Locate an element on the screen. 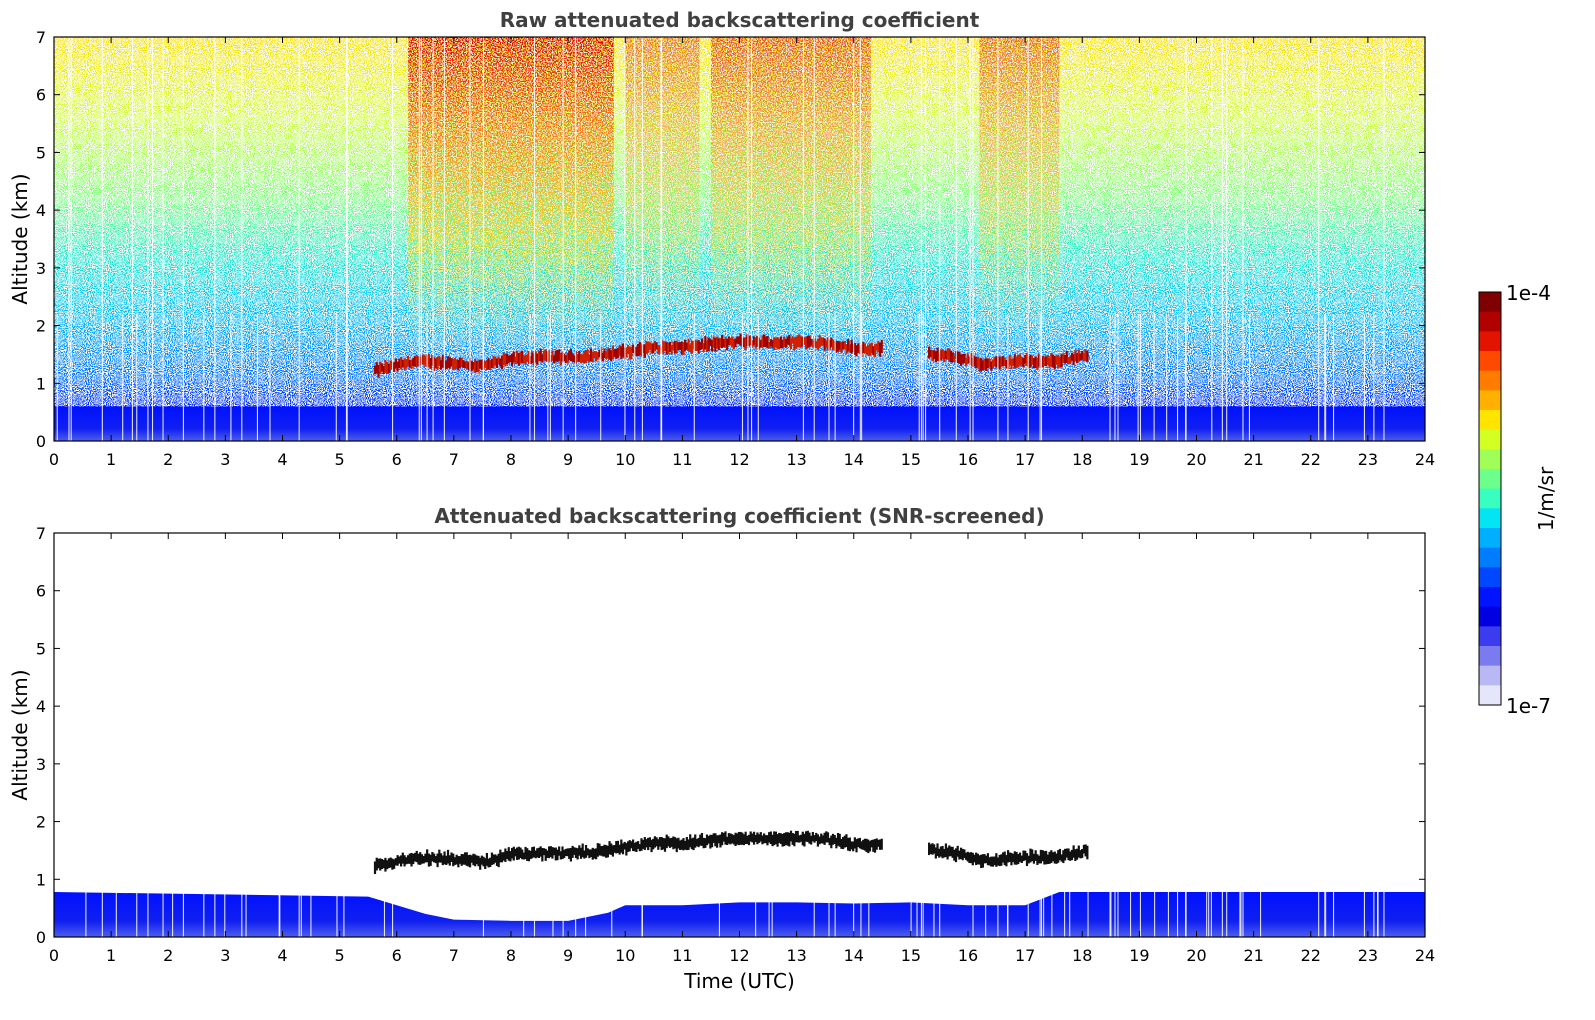  x-tick-label: 2 is located at coordinates (168, 459).